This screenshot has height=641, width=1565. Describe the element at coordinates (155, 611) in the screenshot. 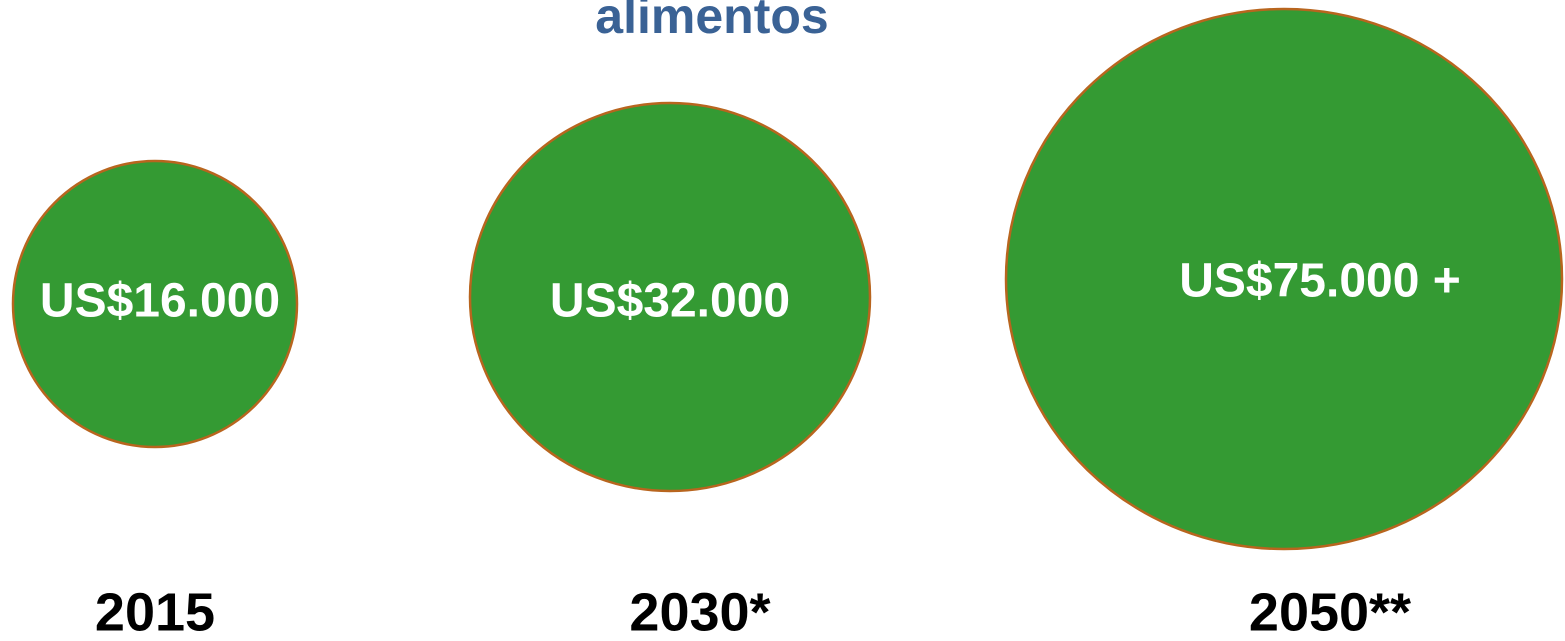

I see `year-label: 2015` at that location.